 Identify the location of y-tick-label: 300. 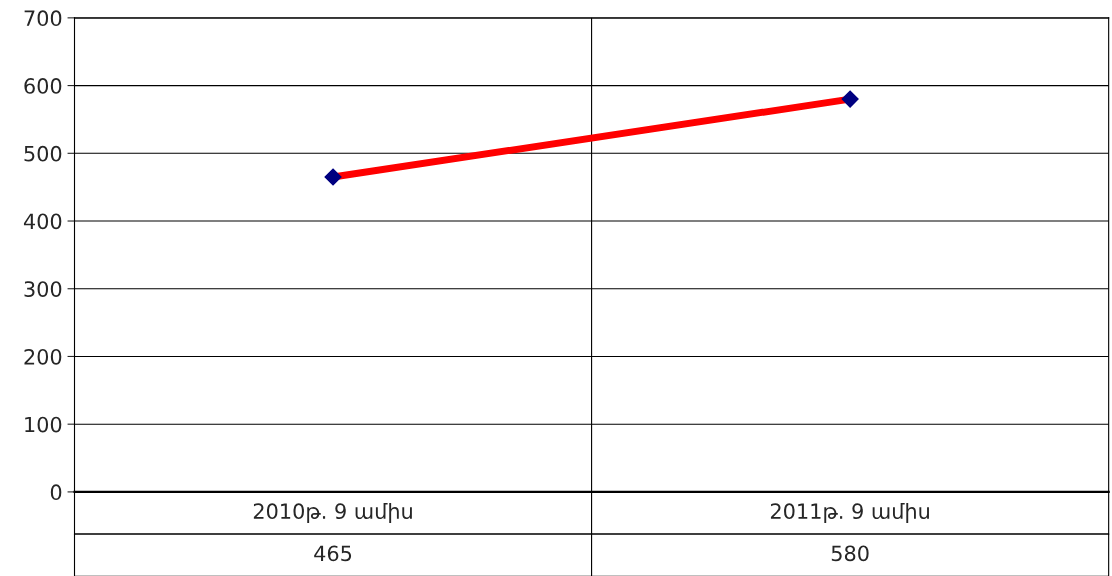
(43, 289).